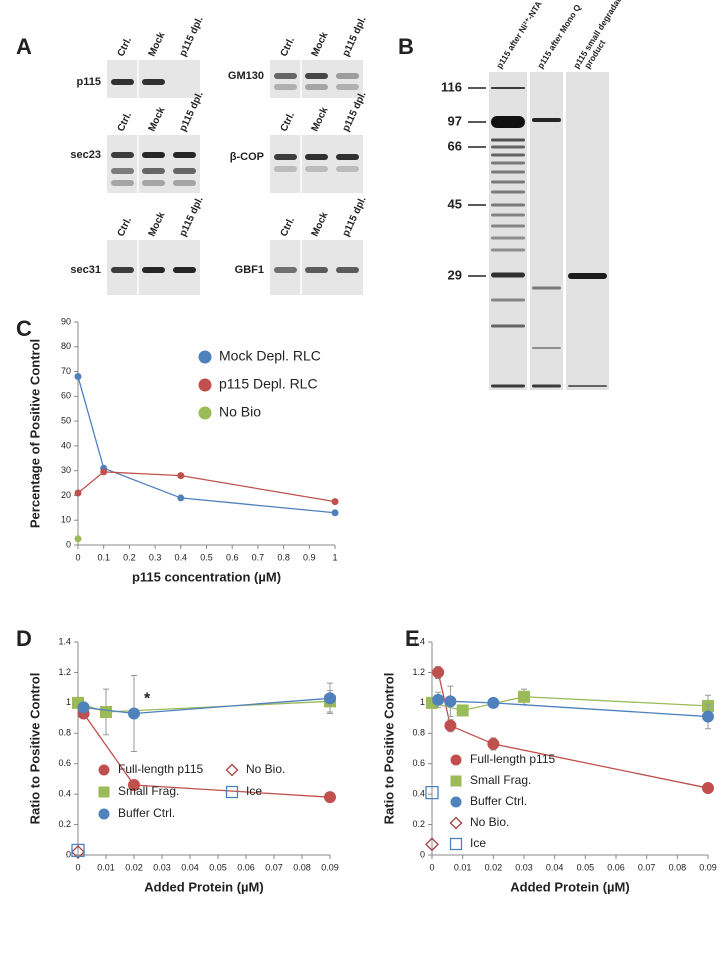  What do you see at coordinates (85, 270) in the screenshot?
I see `protein-label: sec31` at bounding box center [85, 270].